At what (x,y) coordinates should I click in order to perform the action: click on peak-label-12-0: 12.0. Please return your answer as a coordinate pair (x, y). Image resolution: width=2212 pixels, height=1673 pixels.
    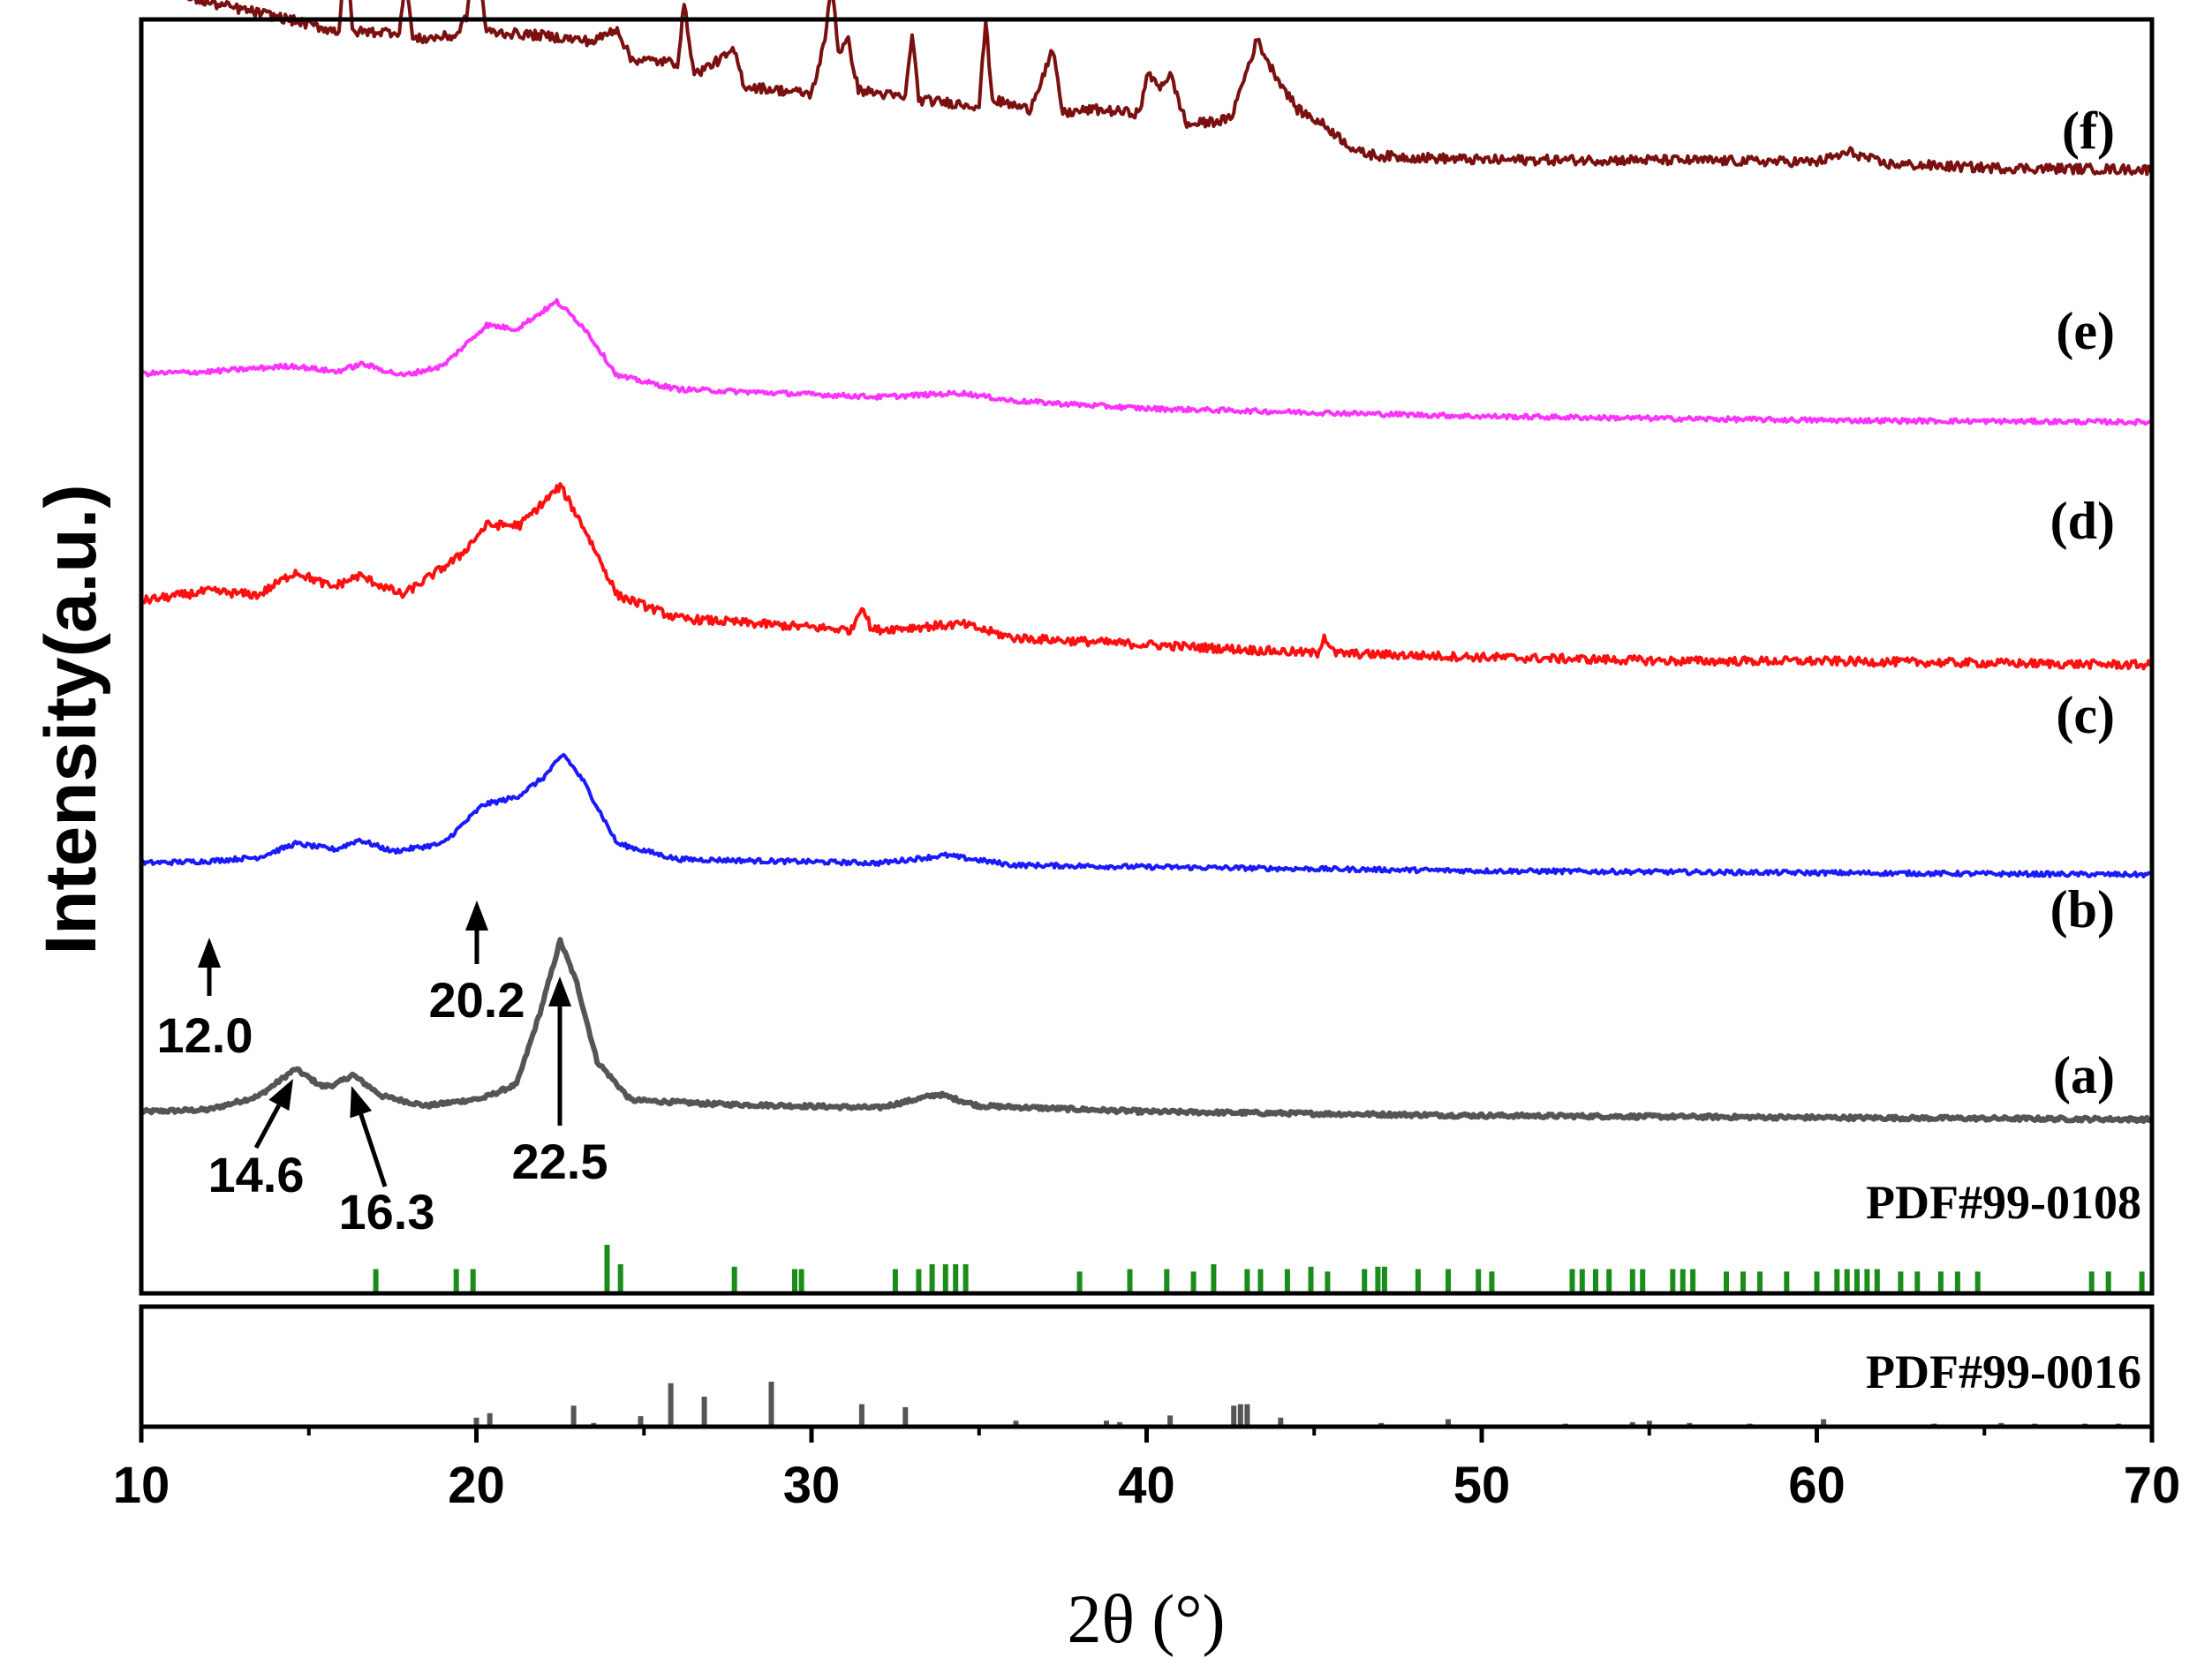
    Looking at the image, I should click on (205, 1035).